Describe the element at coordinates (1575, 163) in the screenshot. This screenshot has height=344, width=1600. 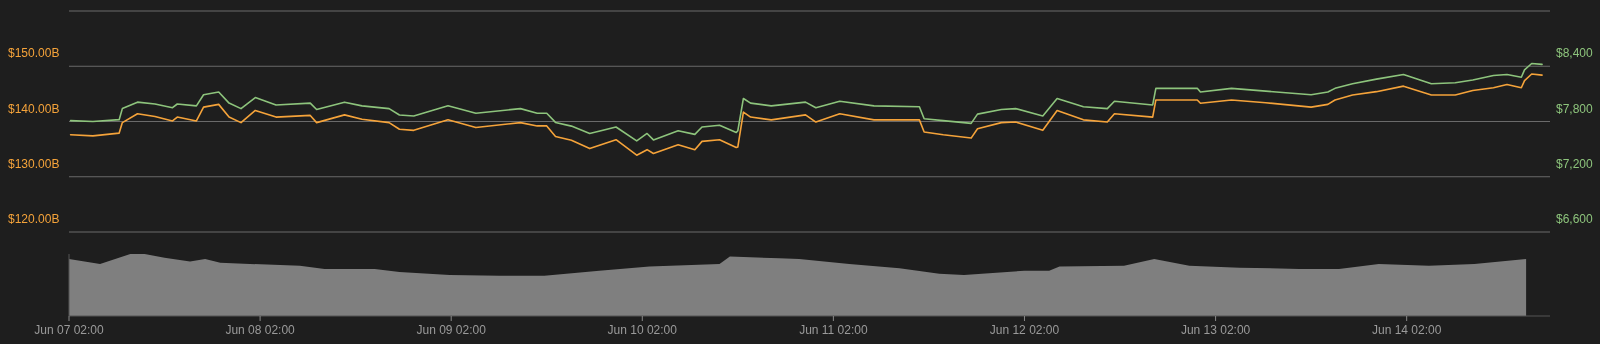
I see `y2-tick-label: $7,200` at that location.